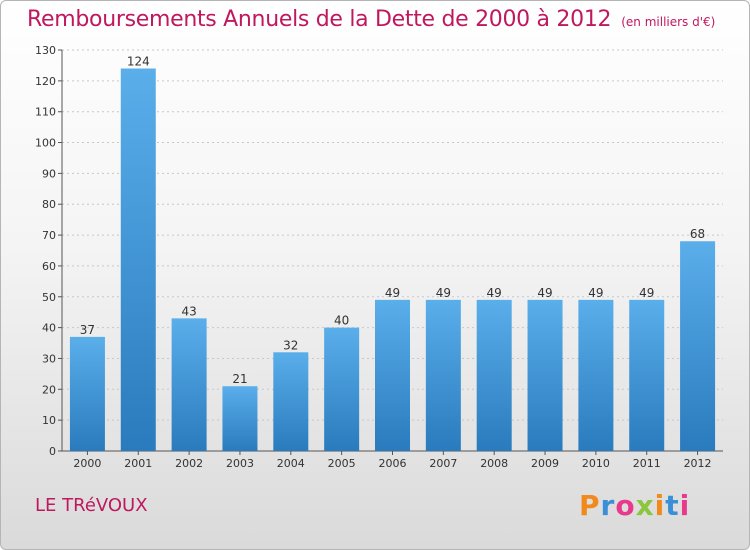 Image resolution: width=750 pixels, height=550 pixels. What do you see at coordinates (647, 463) in the screenshot?
I see `x-tick-label: 2011` at bounding box center [647, 463].